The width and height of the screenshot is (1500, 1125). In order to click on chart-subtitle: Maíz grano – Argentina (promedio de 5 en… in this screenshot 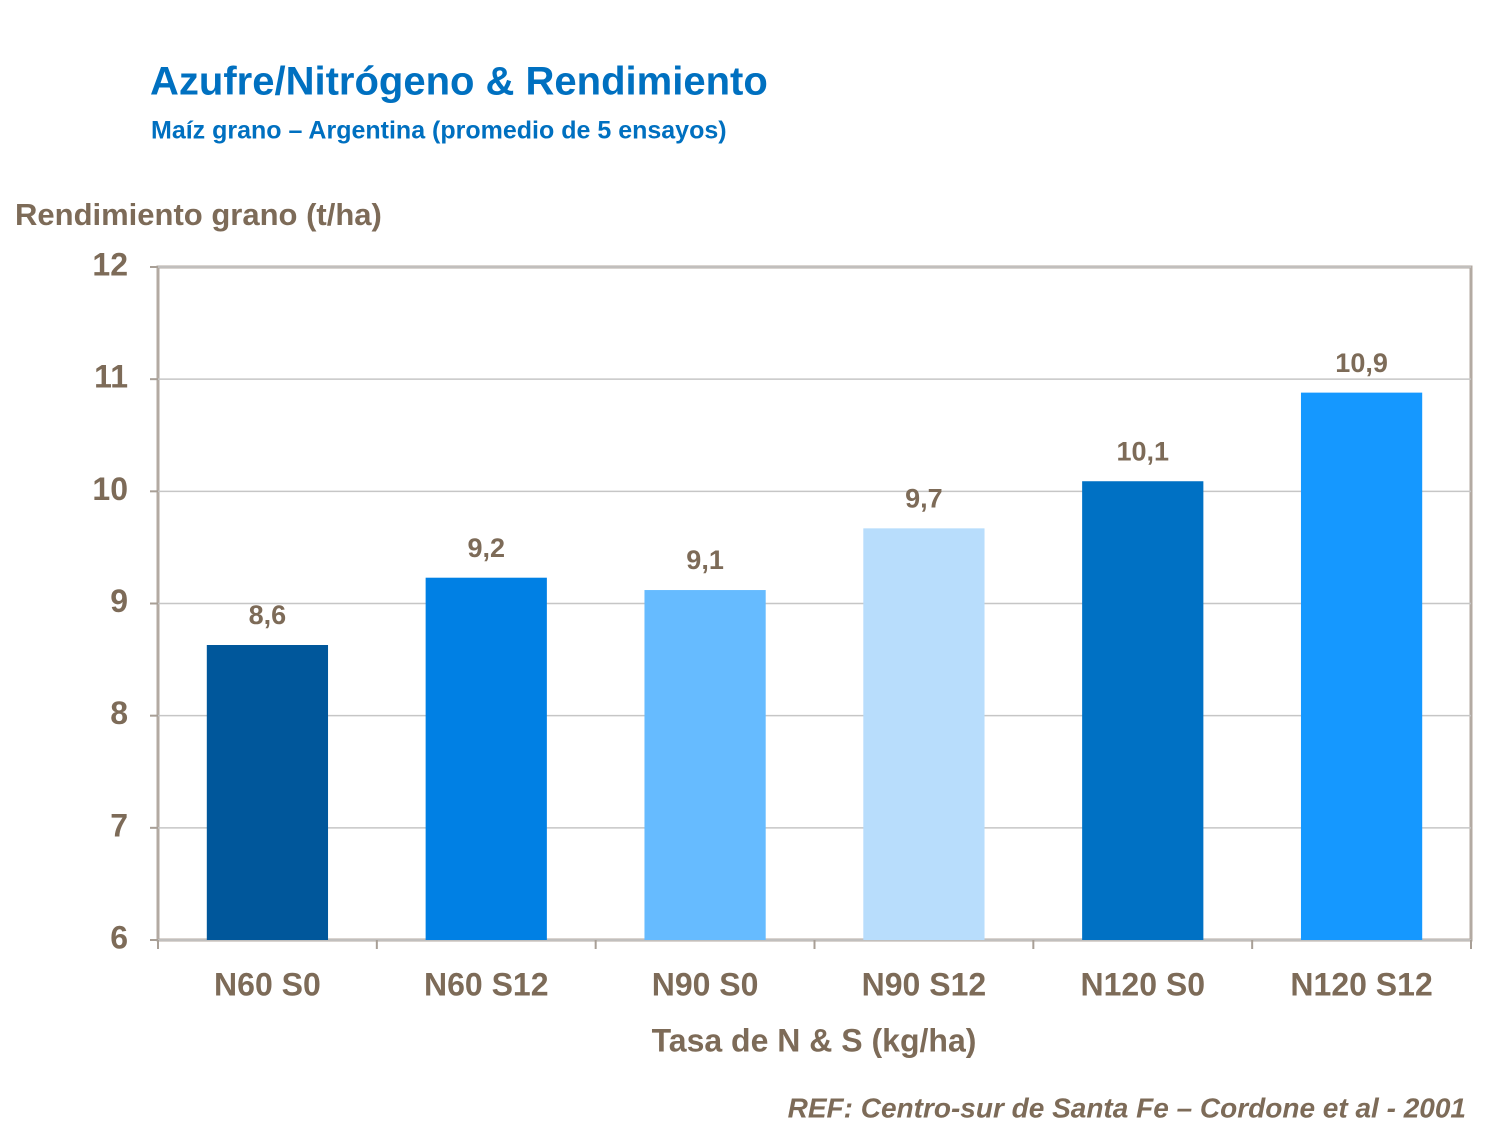, I will do `click(439, 131)`.